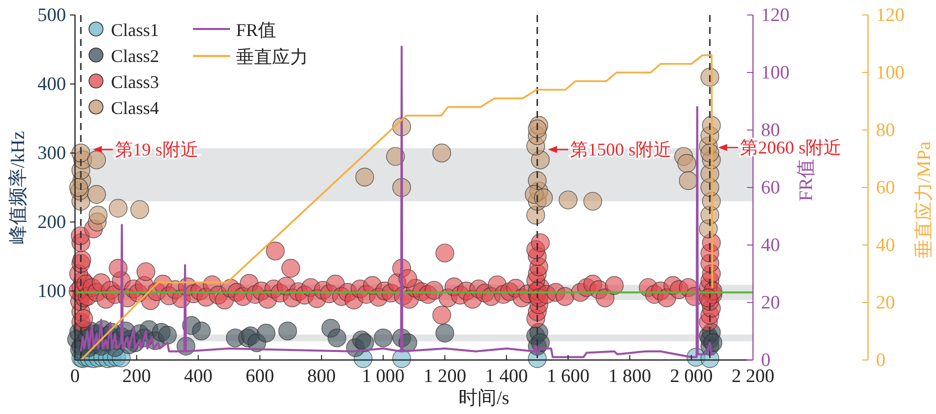 The image size is (936, 414). Describe the element at coordinates (383, 376) in the screenshot. I see `x-tick-label: 1 000` at that location.